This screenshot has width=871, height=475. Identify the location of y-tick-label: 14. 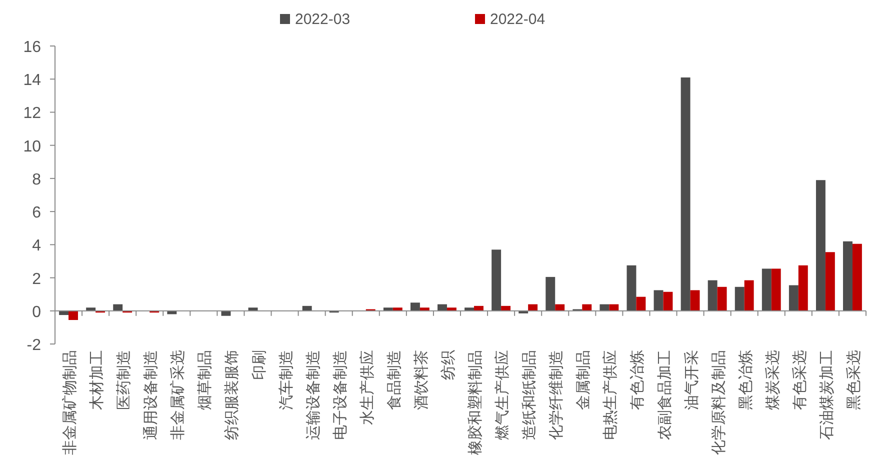
(32, 81).